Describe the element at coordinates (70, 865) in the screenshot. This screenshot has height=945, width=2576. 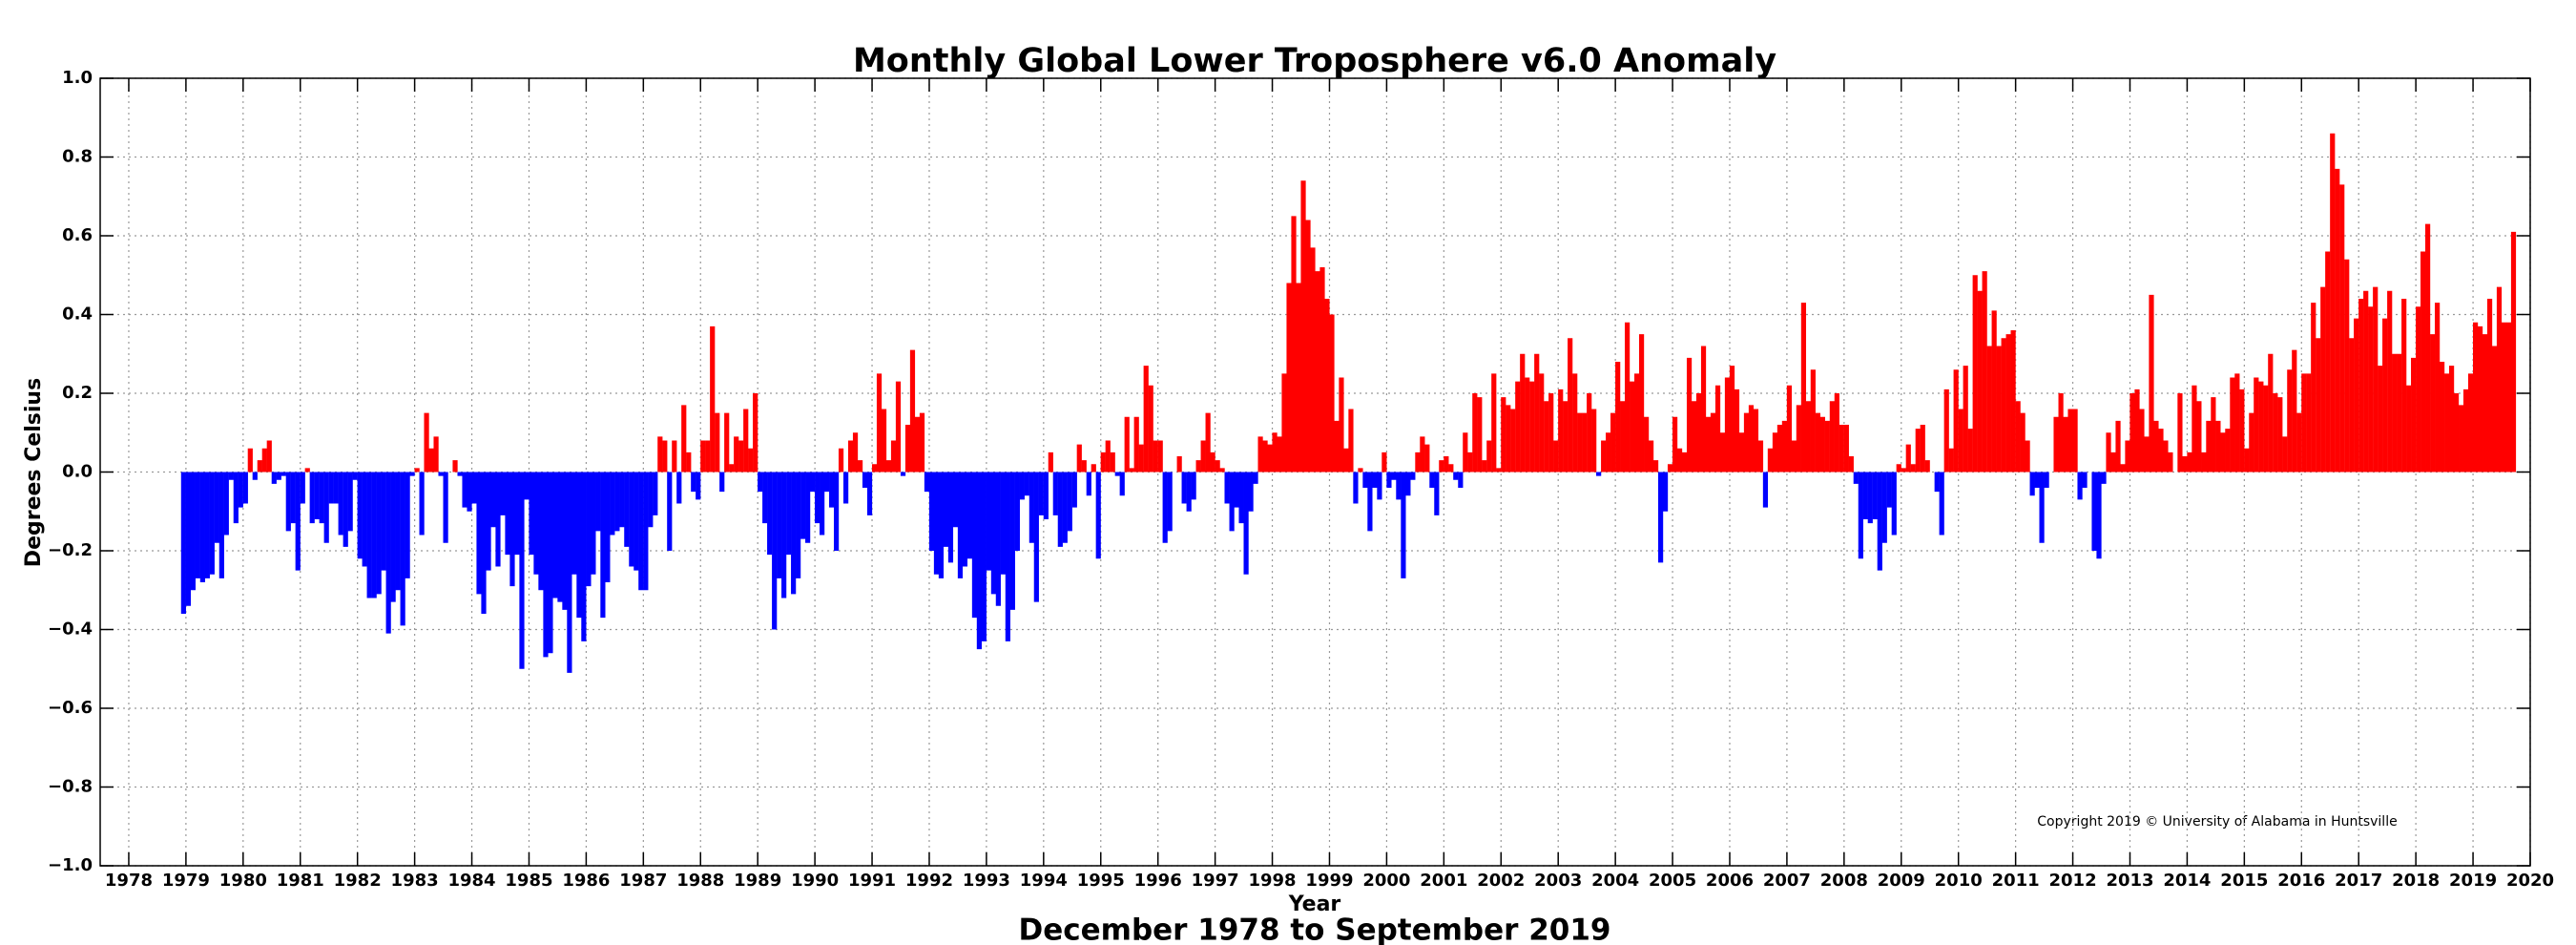
I see `y-tick-label: −1.0` at that location.